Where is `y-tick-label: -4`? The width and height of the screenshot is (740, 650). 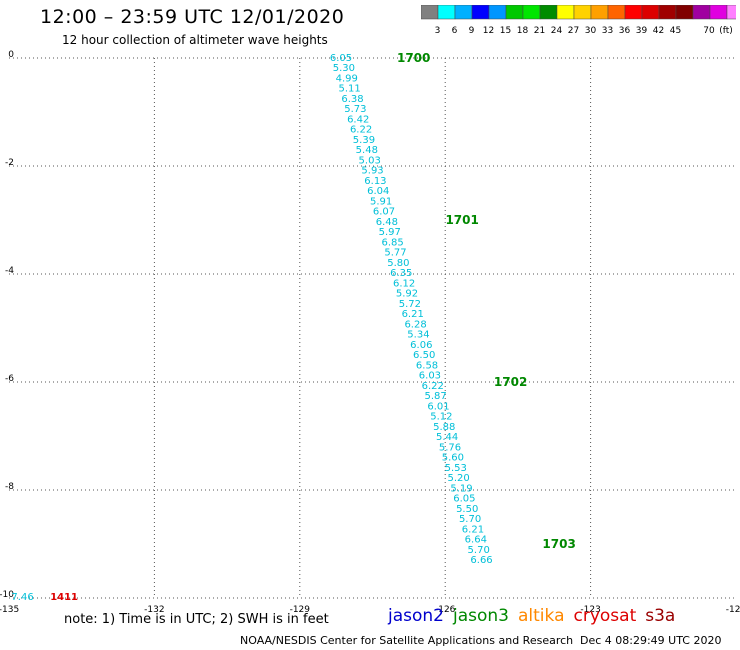
y-tick-label: -4 is located at coordinates (9, 271).